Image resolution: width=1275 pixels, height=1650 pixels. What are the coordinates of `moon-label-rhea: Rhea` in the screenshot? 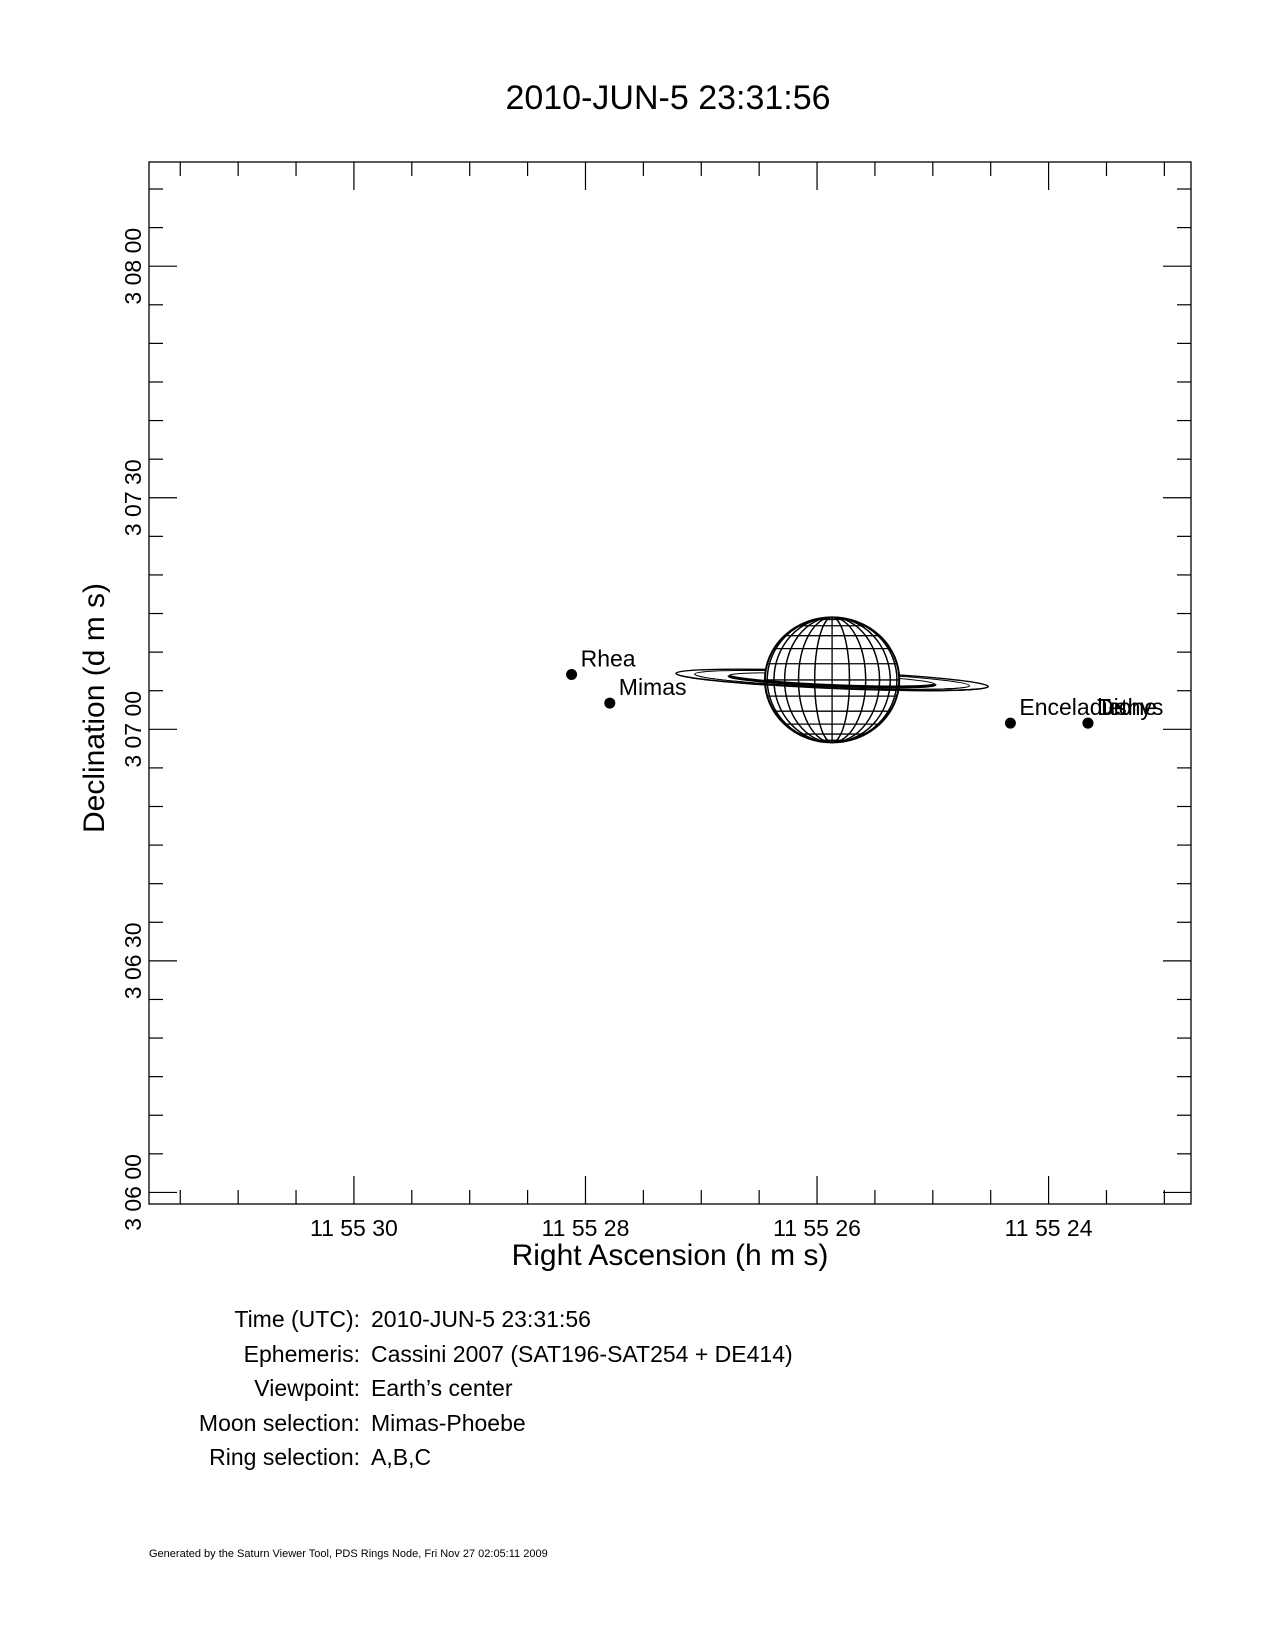 It's located at (608, 659).